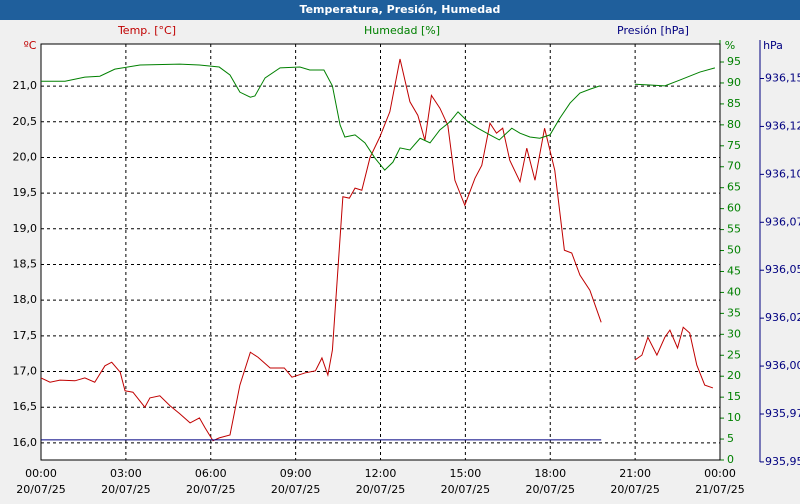  I want to click on y3-tick-label: 935,95, so click(782, 461).